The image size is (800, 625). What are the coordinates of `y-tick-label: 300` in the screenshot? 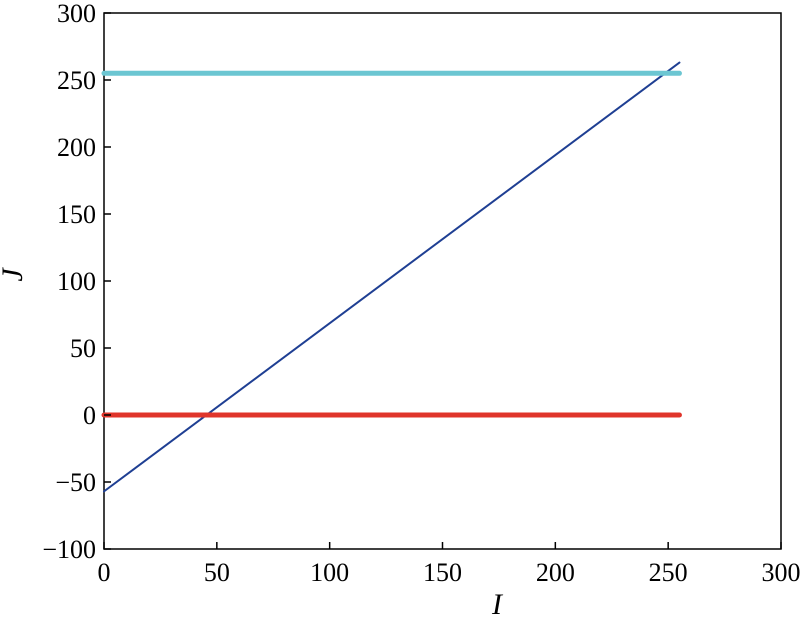 It's located at (76, 14).